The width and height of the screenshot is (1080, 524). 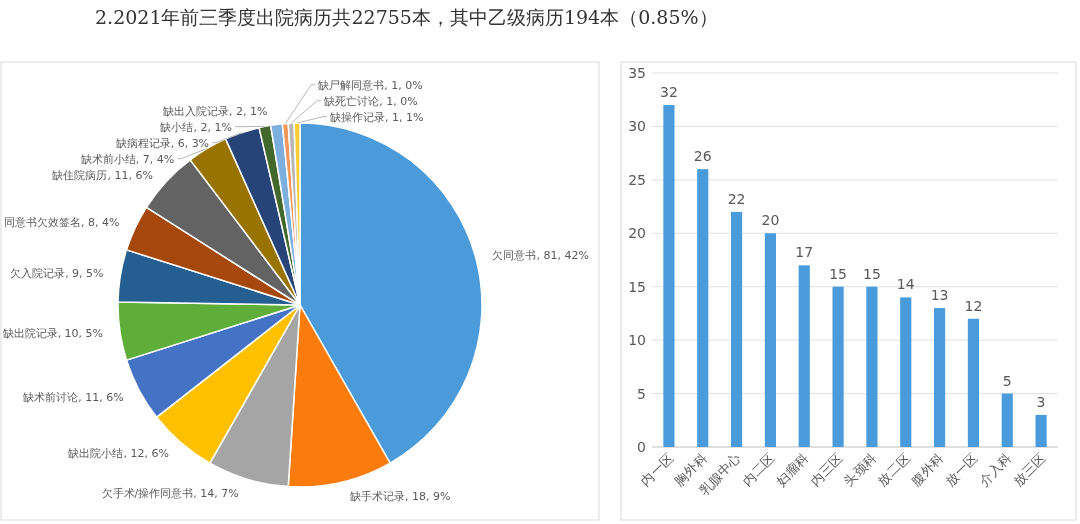 What do you see at coordinates (215, 111) in the screenshot?
I see `slice-label: 缺出入院记录, 2, 1%` at bounding box center [215, 111].